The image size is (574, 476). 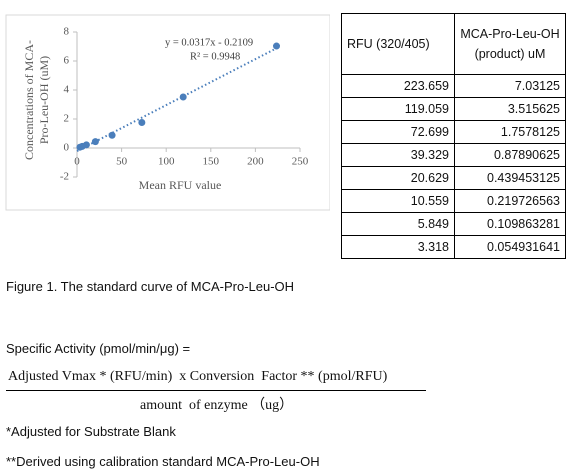 I want to click on x-tick-label: 100, so click(x=166, y=162).